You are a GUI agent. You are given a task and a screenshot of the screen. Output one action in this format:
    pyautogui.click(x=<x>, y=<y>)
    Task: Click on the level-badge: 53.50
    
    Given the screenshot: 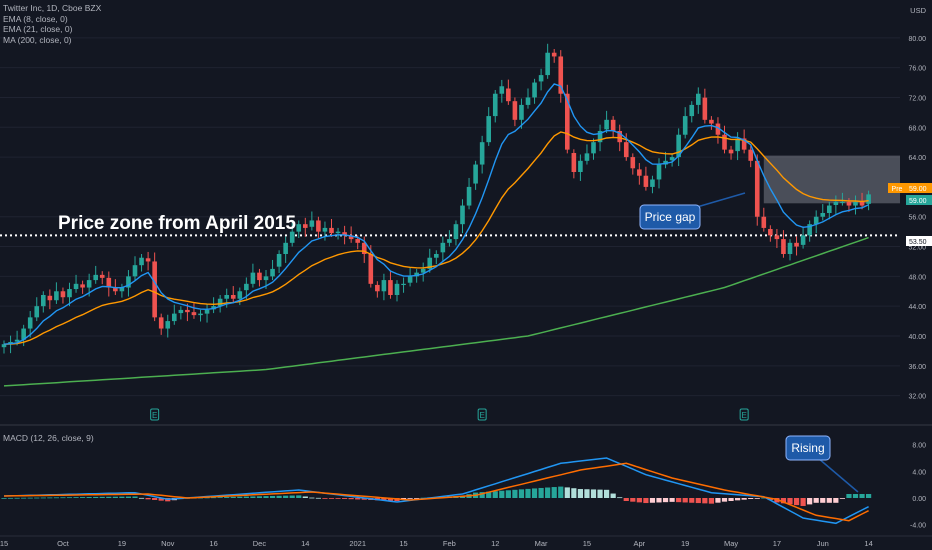 What is the action you would take?
    pyautogui.click(x=919, y=241)
    